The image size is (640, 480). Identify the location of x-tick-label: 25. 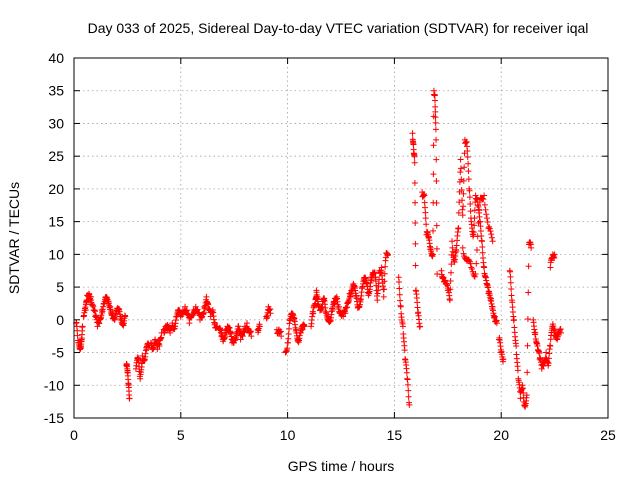
(608, 435).